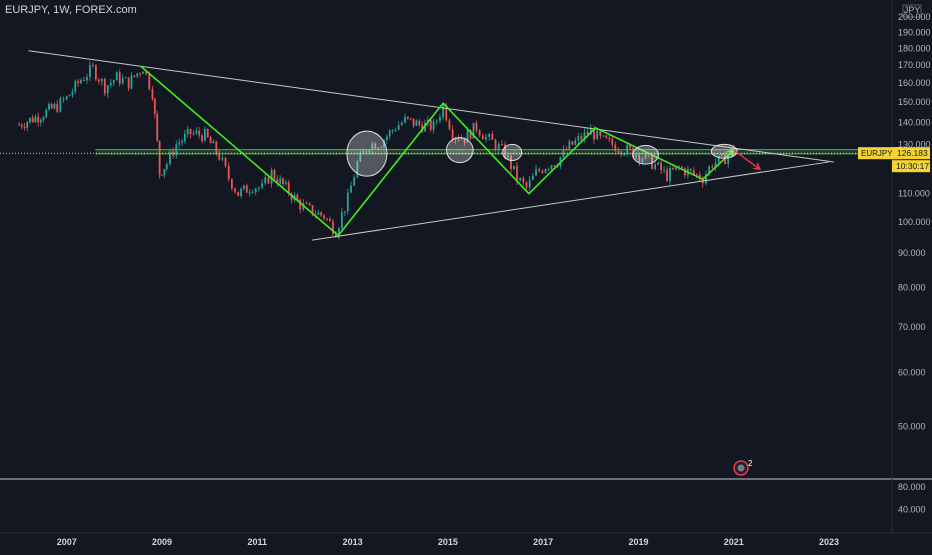 This screenshot has width=932, height=555. Describe the element at coordinates (734, 542) in the screenshot. I see `time-tick-label: 2021` at that location.